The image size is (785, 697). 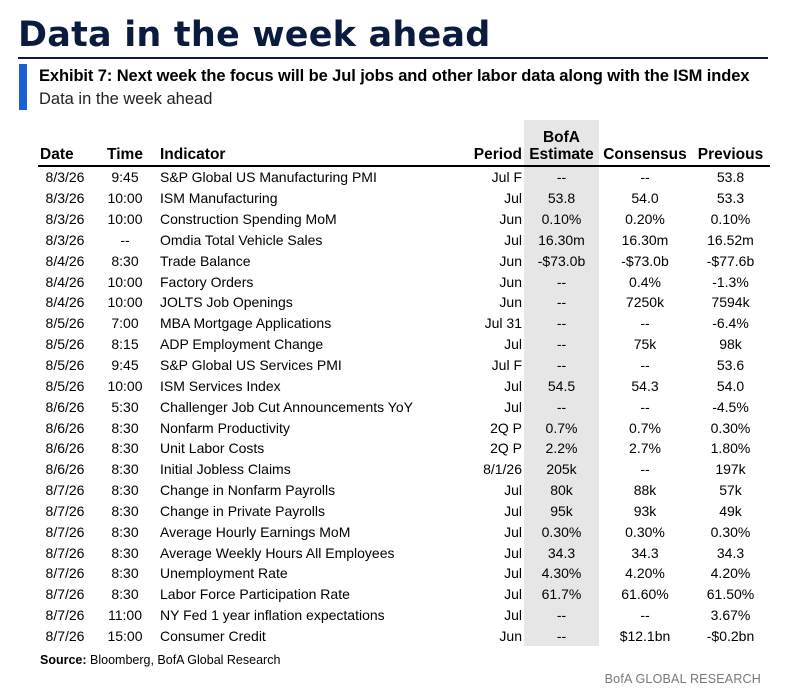 I want to click on cell-consensus: 93k, so click(x=645, y=510).